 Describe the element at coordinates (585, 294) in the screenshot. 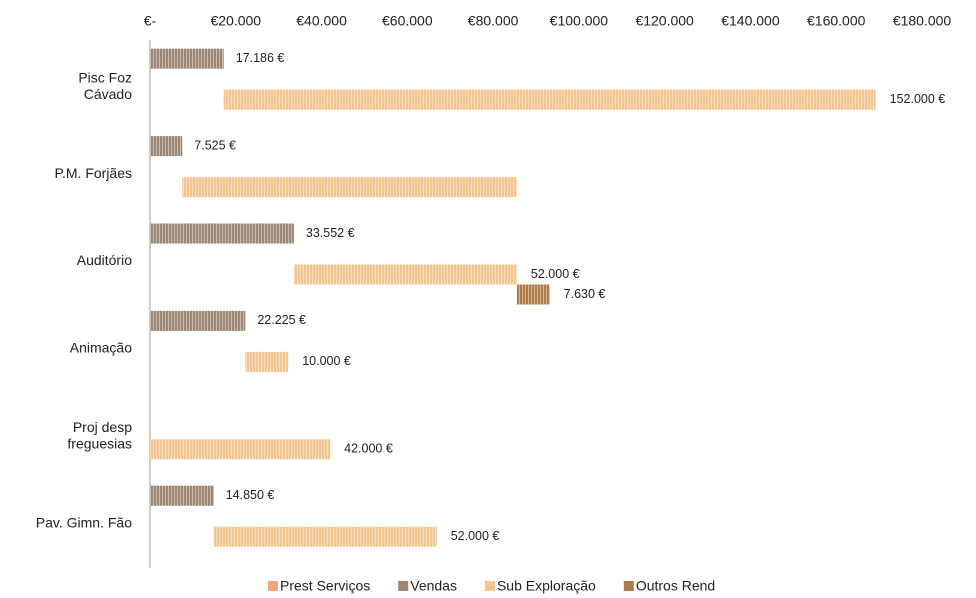

I see `value-label: 7.630 €` at that location.